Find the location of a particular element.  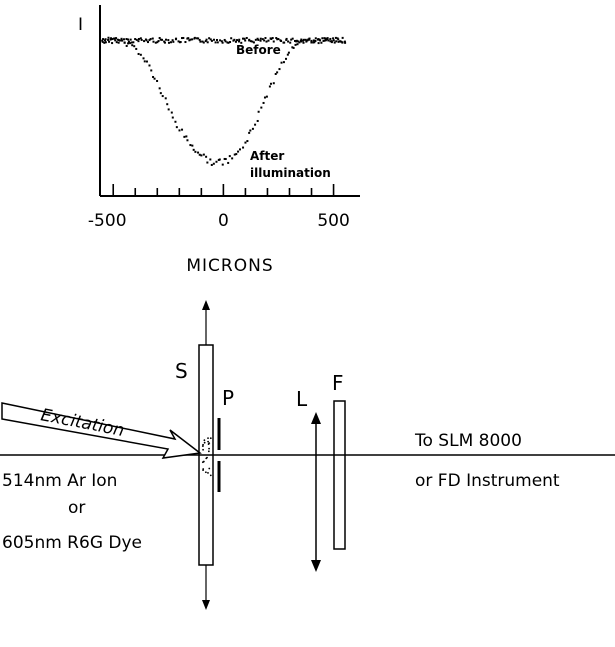

x-tick-label: 0 is located at coordinates (223, 221).